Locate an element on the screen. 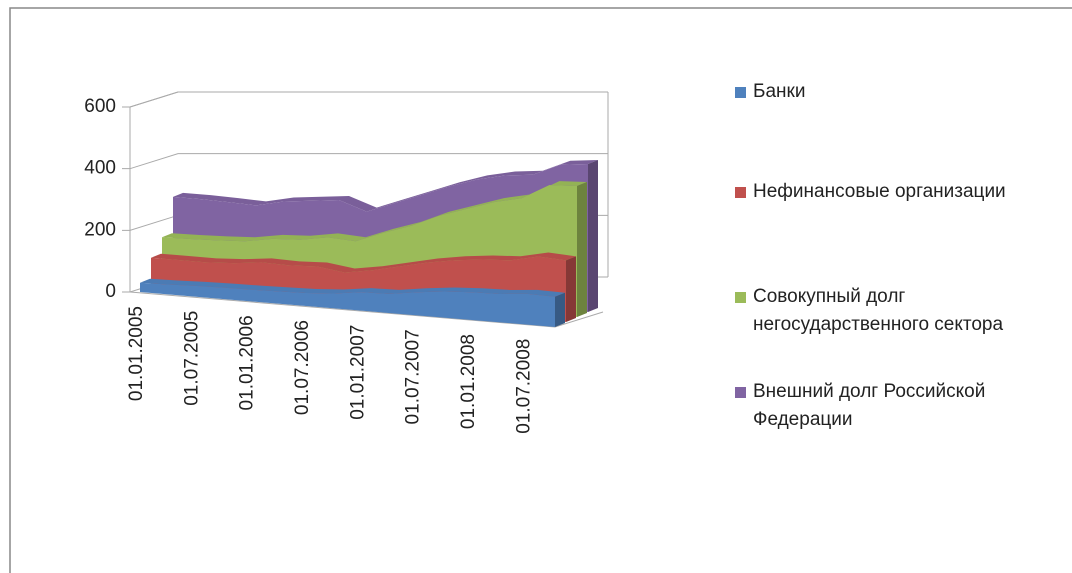  legend-label: Внешний долг Российской Федерации is located at coordinates (869, 405).